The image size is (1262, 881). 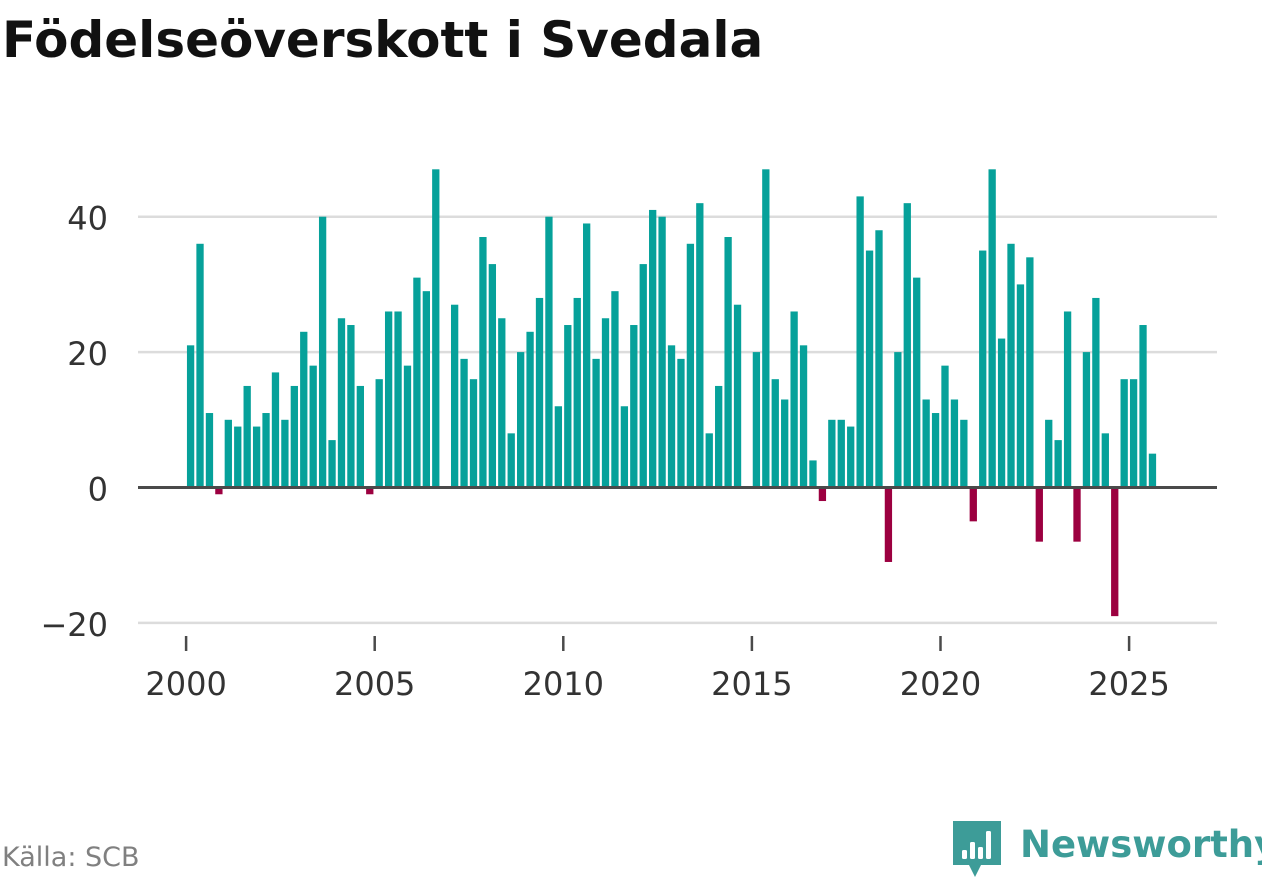 What do you see at coordinates (185, 684) in the screenshot?
I see `x-tick-label: 2000` at bounding box center [185, 684].